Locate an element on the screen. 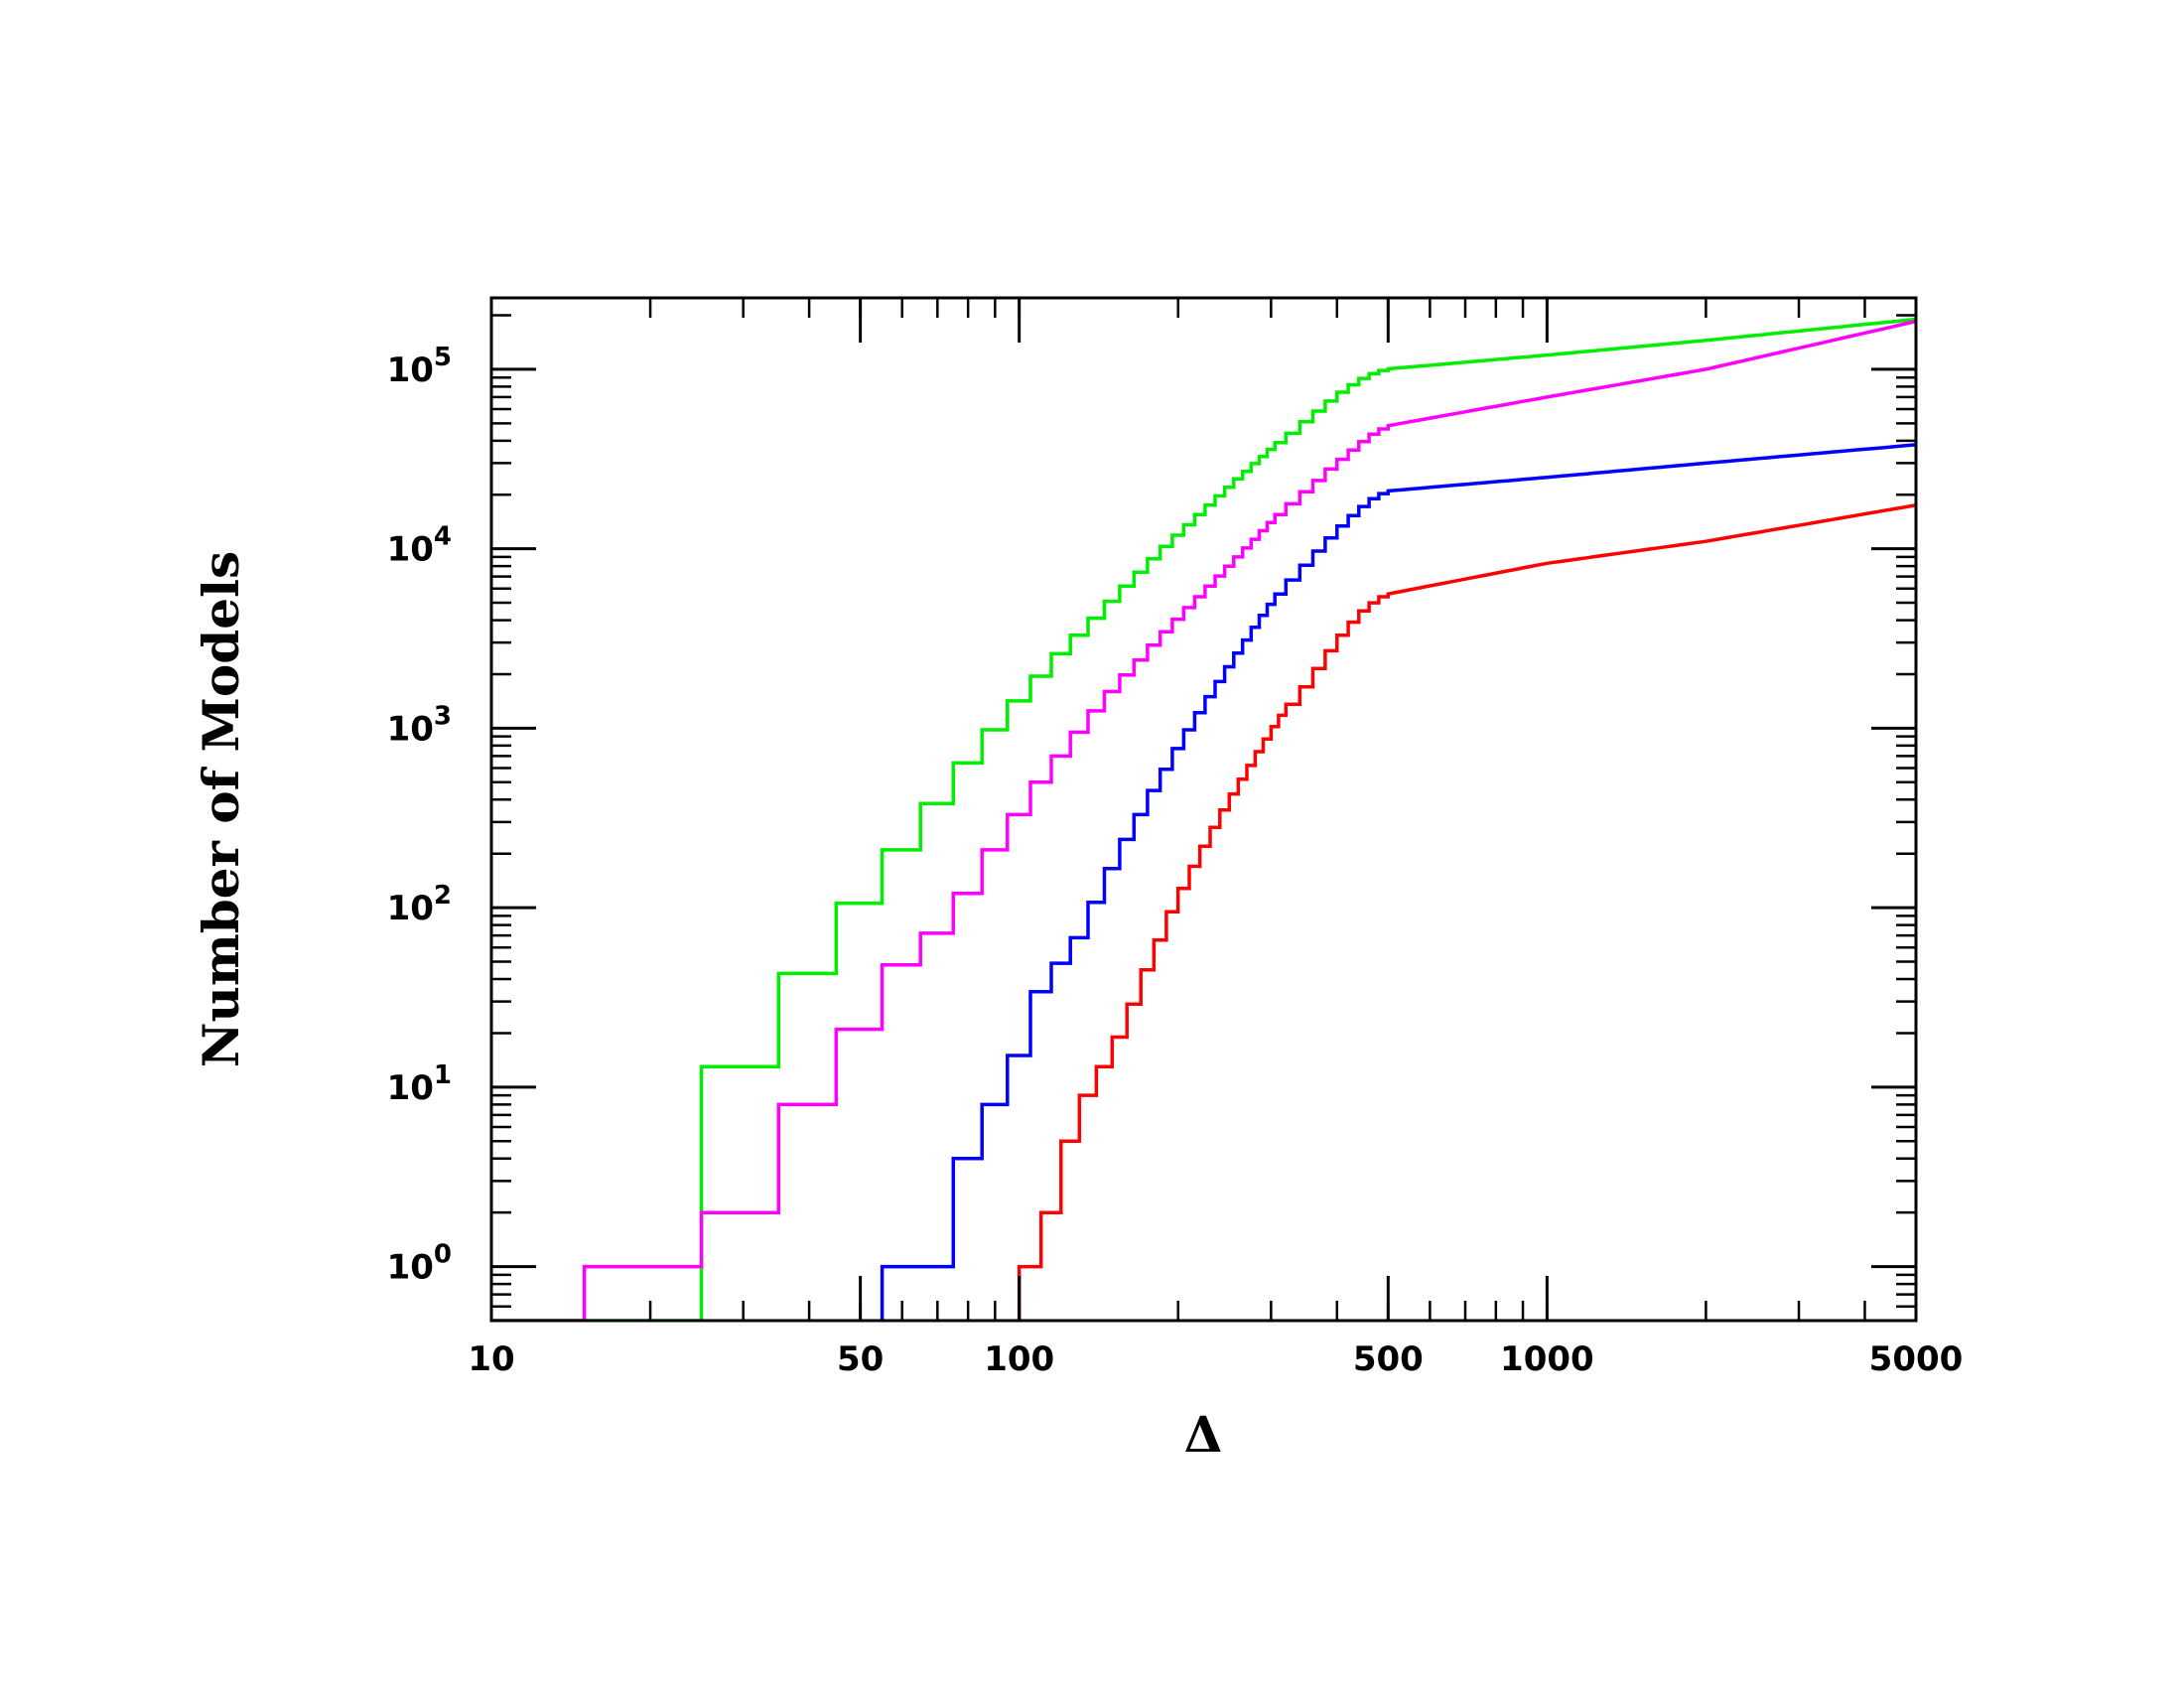 This screenshot has height=1688, width=2184. x-tick-label: 100 is located at coordinates (1019, 1359).